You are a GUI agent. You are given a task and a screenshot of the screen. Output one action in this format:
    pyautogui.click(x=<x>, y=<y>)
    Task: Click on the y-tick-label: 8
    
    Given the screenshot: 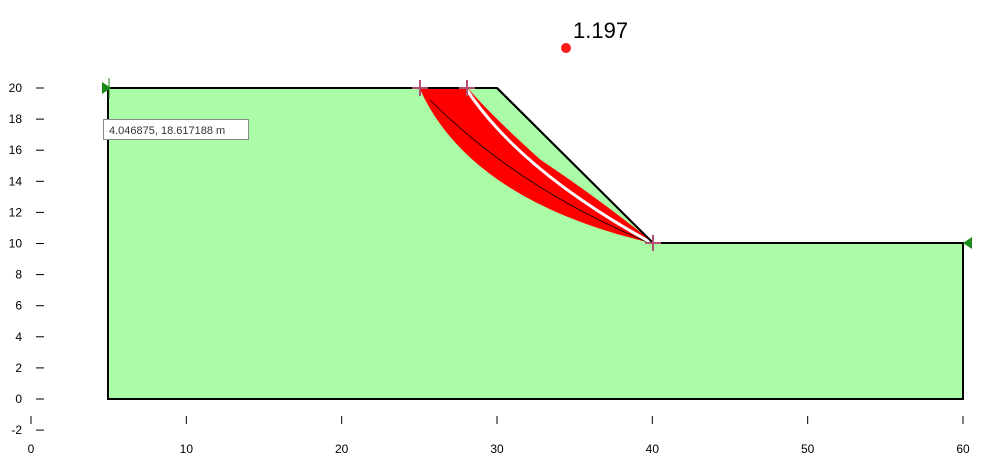 What is the action you would take?
    pyautogui.click(x=18, y=275)
    